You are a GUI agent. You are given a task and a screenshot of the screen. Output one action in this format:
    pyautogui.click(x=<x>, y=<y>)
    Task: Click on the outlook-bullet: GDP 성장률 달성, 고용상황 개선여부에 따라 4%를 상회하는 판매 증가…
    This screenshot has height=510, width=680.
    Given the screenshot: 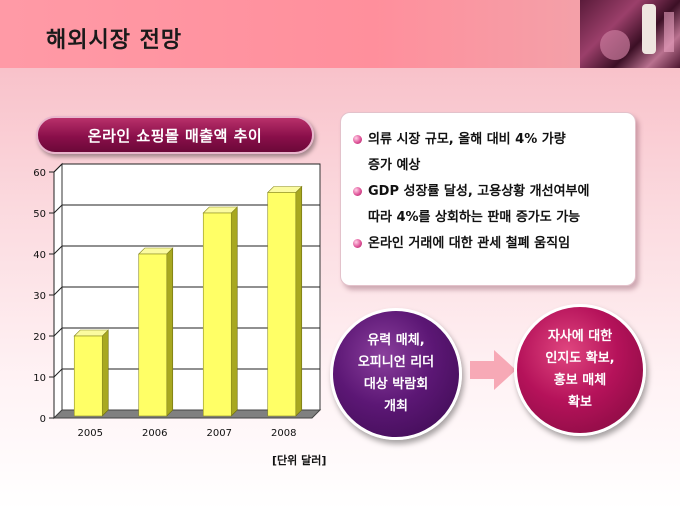 What is the action you would take?
    pyautogui.click(x=489, y=205)
    